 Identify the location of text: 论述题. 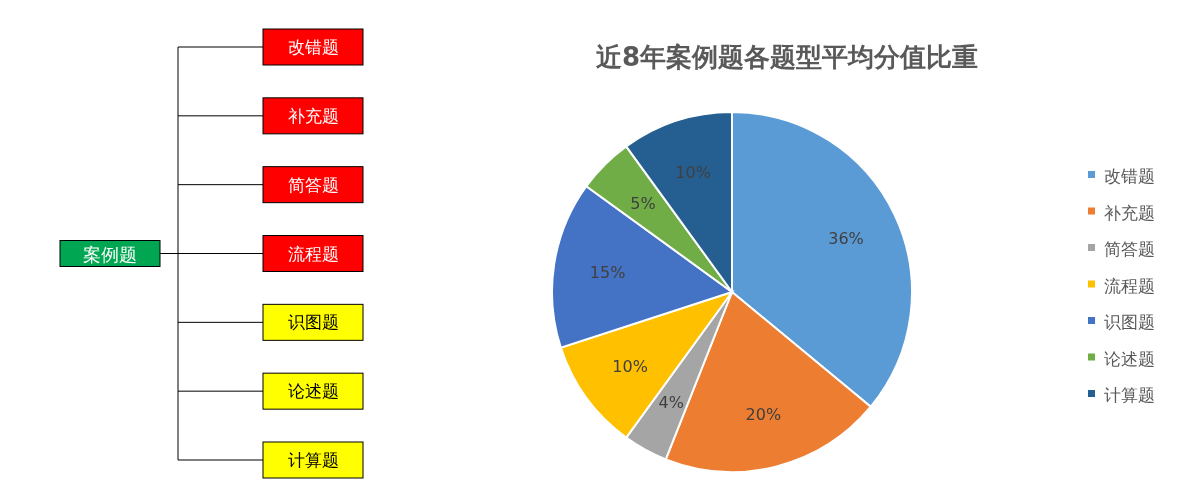
(313, 391).